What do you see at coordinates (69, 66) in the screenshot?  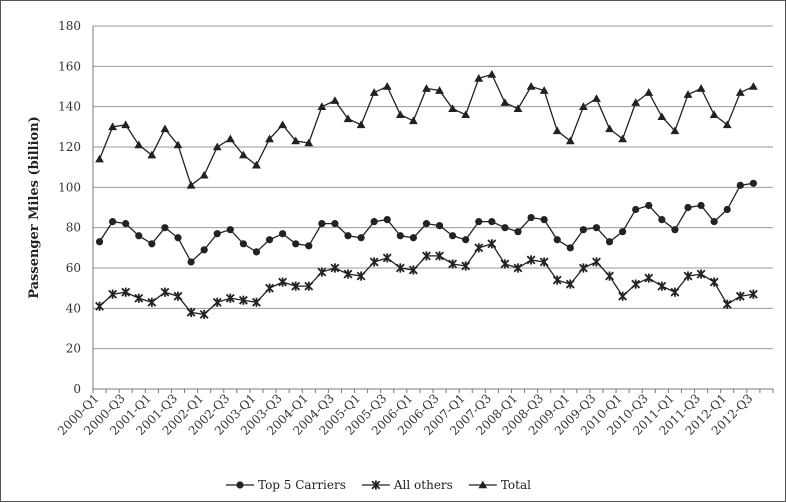 I see `y-tick-label: 160` at bounding box center [69, 66].